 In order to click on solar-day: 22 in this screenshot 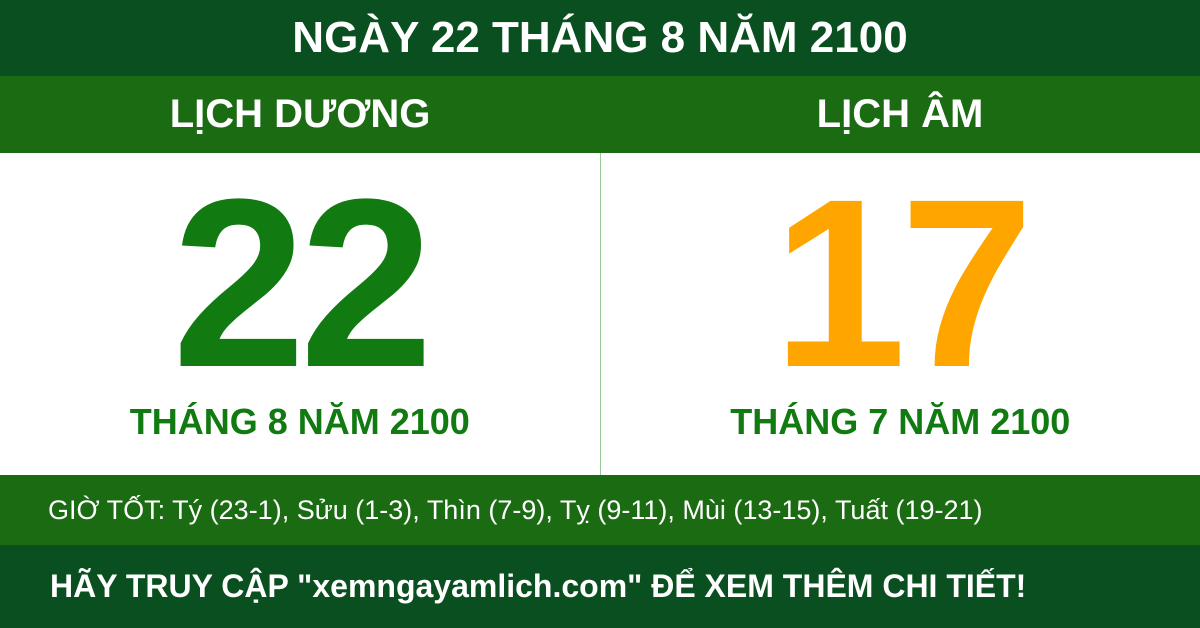, I will do `click(302, 283)`.